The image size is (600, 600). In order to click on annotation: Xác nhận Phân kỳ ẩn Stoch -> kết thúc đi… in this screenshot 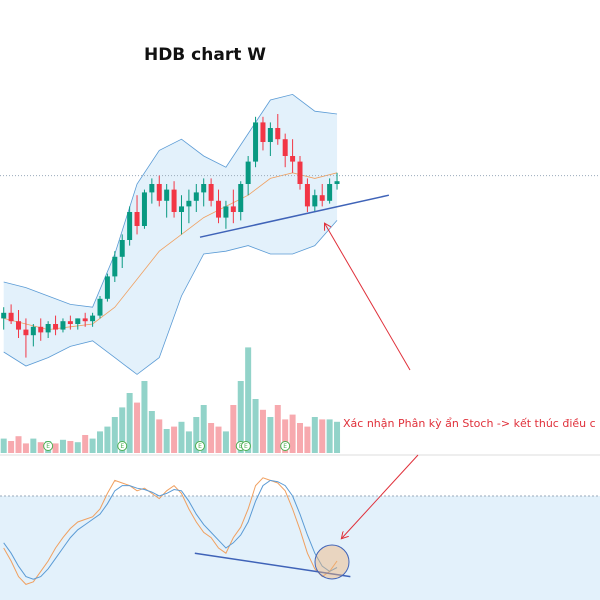, I will do `click(469, 423)`.